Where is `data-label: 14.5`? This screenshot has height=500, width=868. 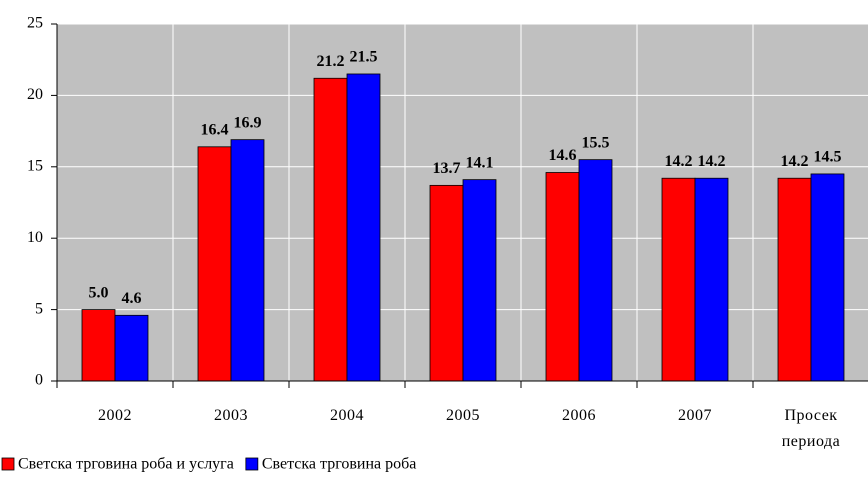 data-label: 14.5 is located at coordinates (828, 157).